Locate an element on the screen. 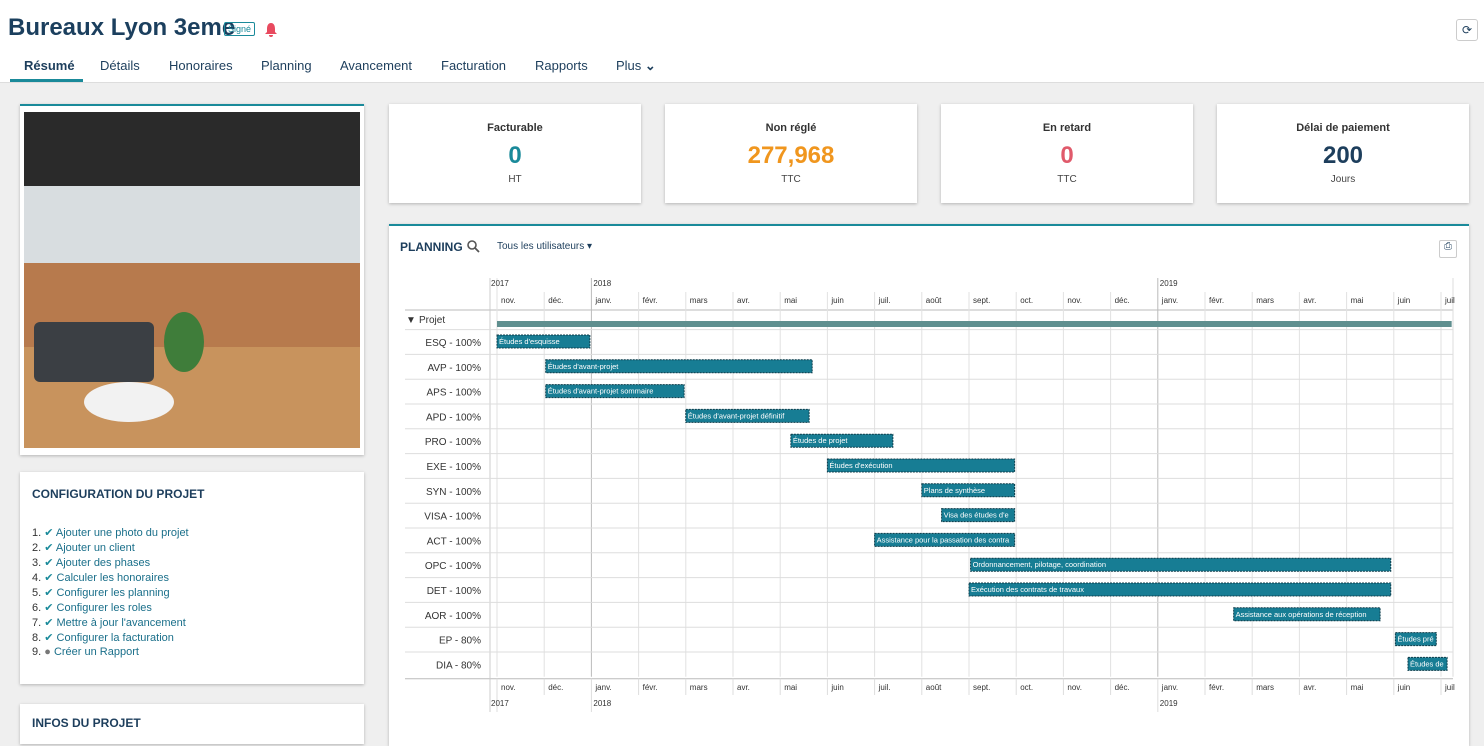 Image resolution: width=1484 pixels, height=746 pixels. config-item: 5. ✔ Configurer les planning is located at coordinates (101, 592).